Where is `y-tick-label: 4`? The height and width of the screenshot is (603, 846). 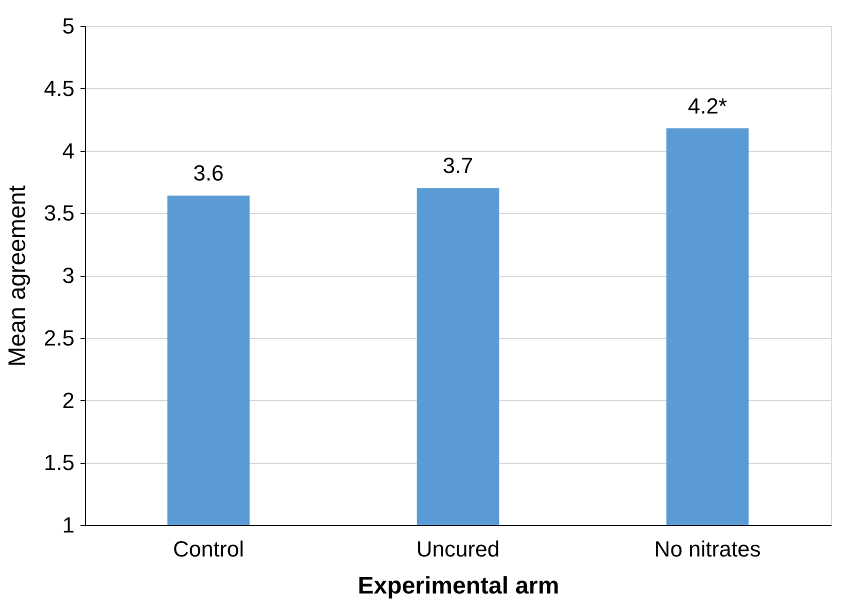
y-tick-label: 4 is located at coordinates (68, 151).